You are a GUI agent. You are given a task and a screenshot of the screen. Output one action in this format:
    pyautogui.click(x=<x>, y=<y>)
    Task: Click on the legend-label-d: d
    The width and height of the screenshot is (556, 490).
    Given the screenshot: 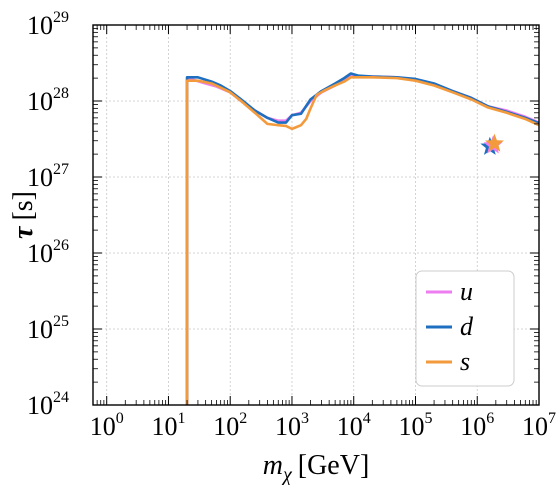 What is the action you would take?
    pyautogui.click(x=467, y=326)
    